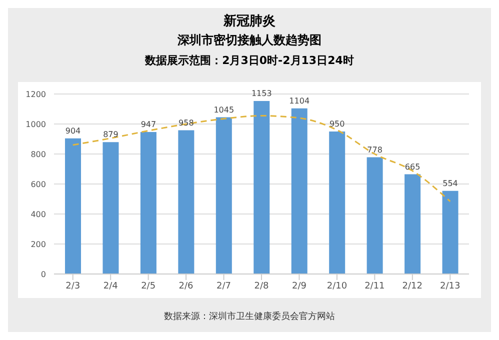  What do you see at coordinates (249, 21) in the screenshot?
I see `chart-title: 新冠肺炎` at bounding box center [249, 21].